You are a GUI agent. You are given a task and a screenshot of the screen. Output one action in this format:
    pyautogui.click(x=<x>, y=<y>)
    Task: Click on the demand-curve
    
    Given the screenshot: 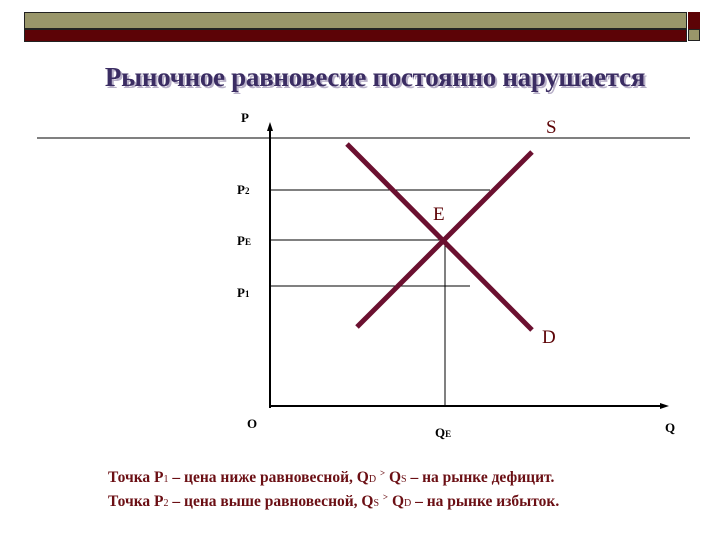 What is the action you would take?
    pyautogui.click(x=439, y=237)
    